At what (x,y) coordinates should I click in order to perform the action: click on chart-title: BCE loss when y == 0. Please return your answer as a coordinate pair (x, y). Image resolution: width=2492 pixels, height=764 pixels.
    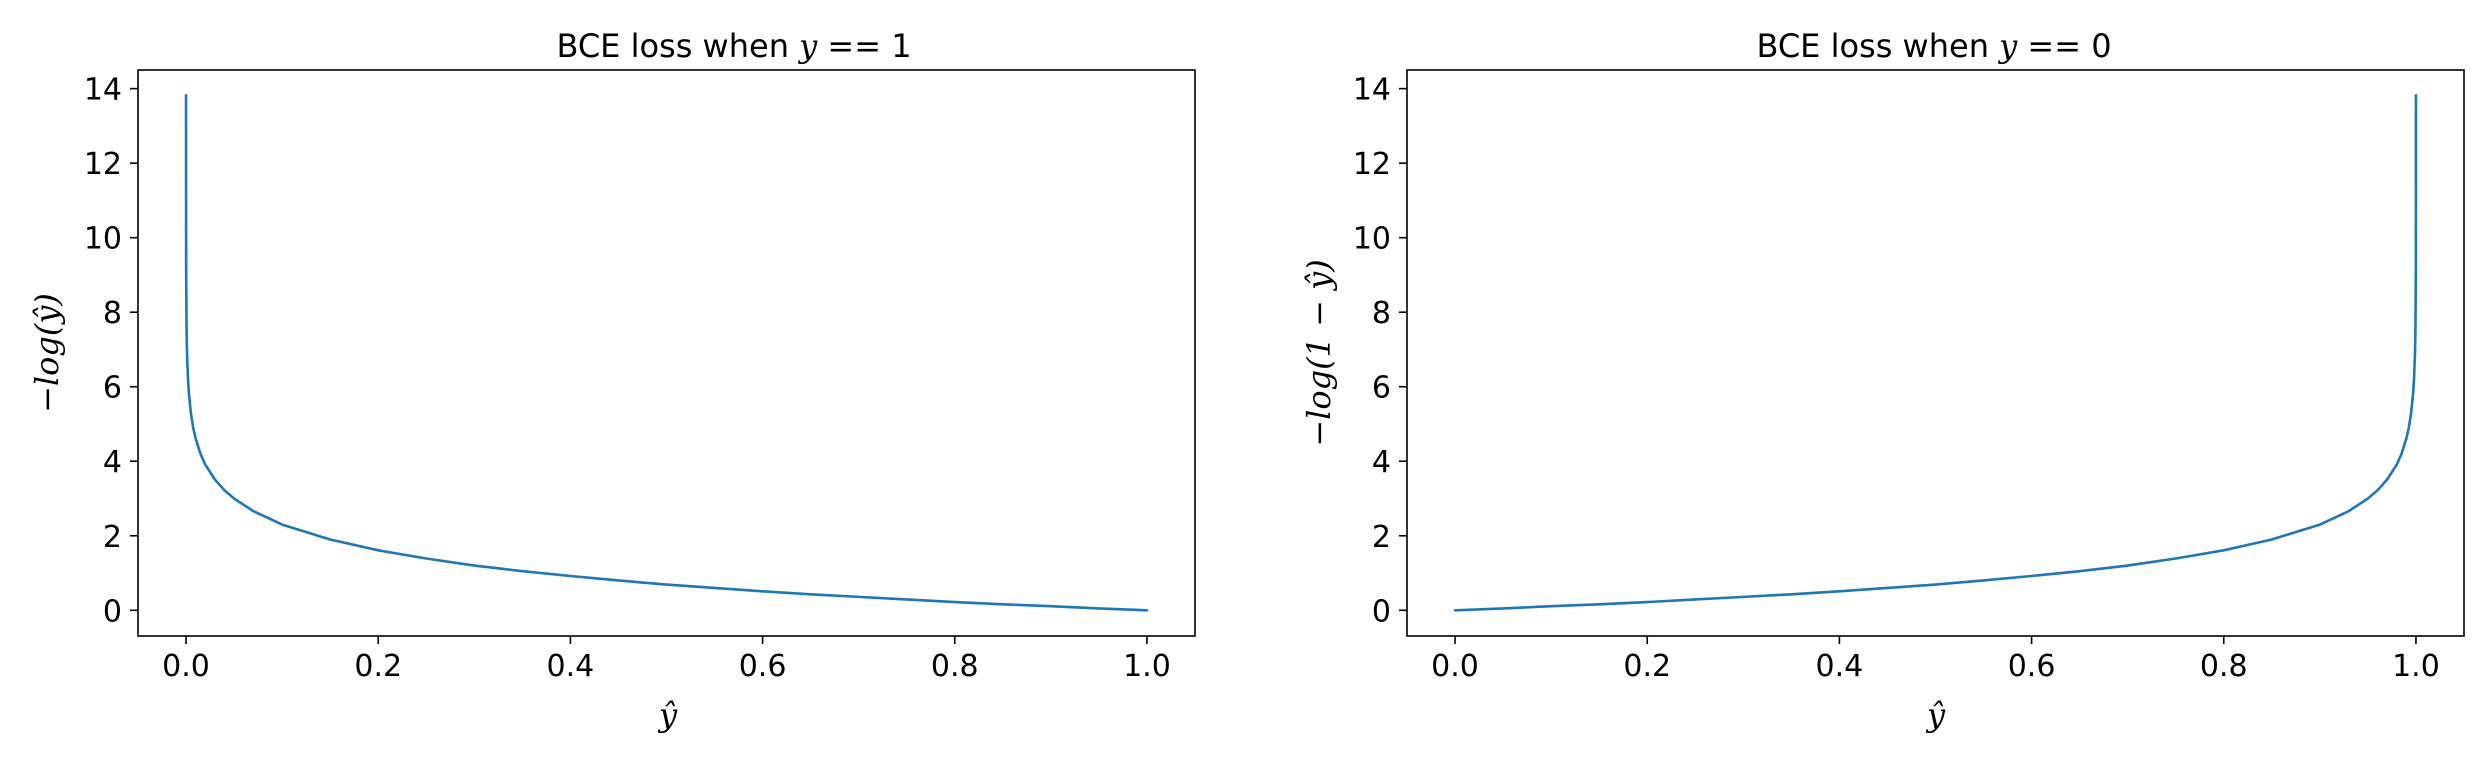
    Looking at the image, I should click on (1933, 46).